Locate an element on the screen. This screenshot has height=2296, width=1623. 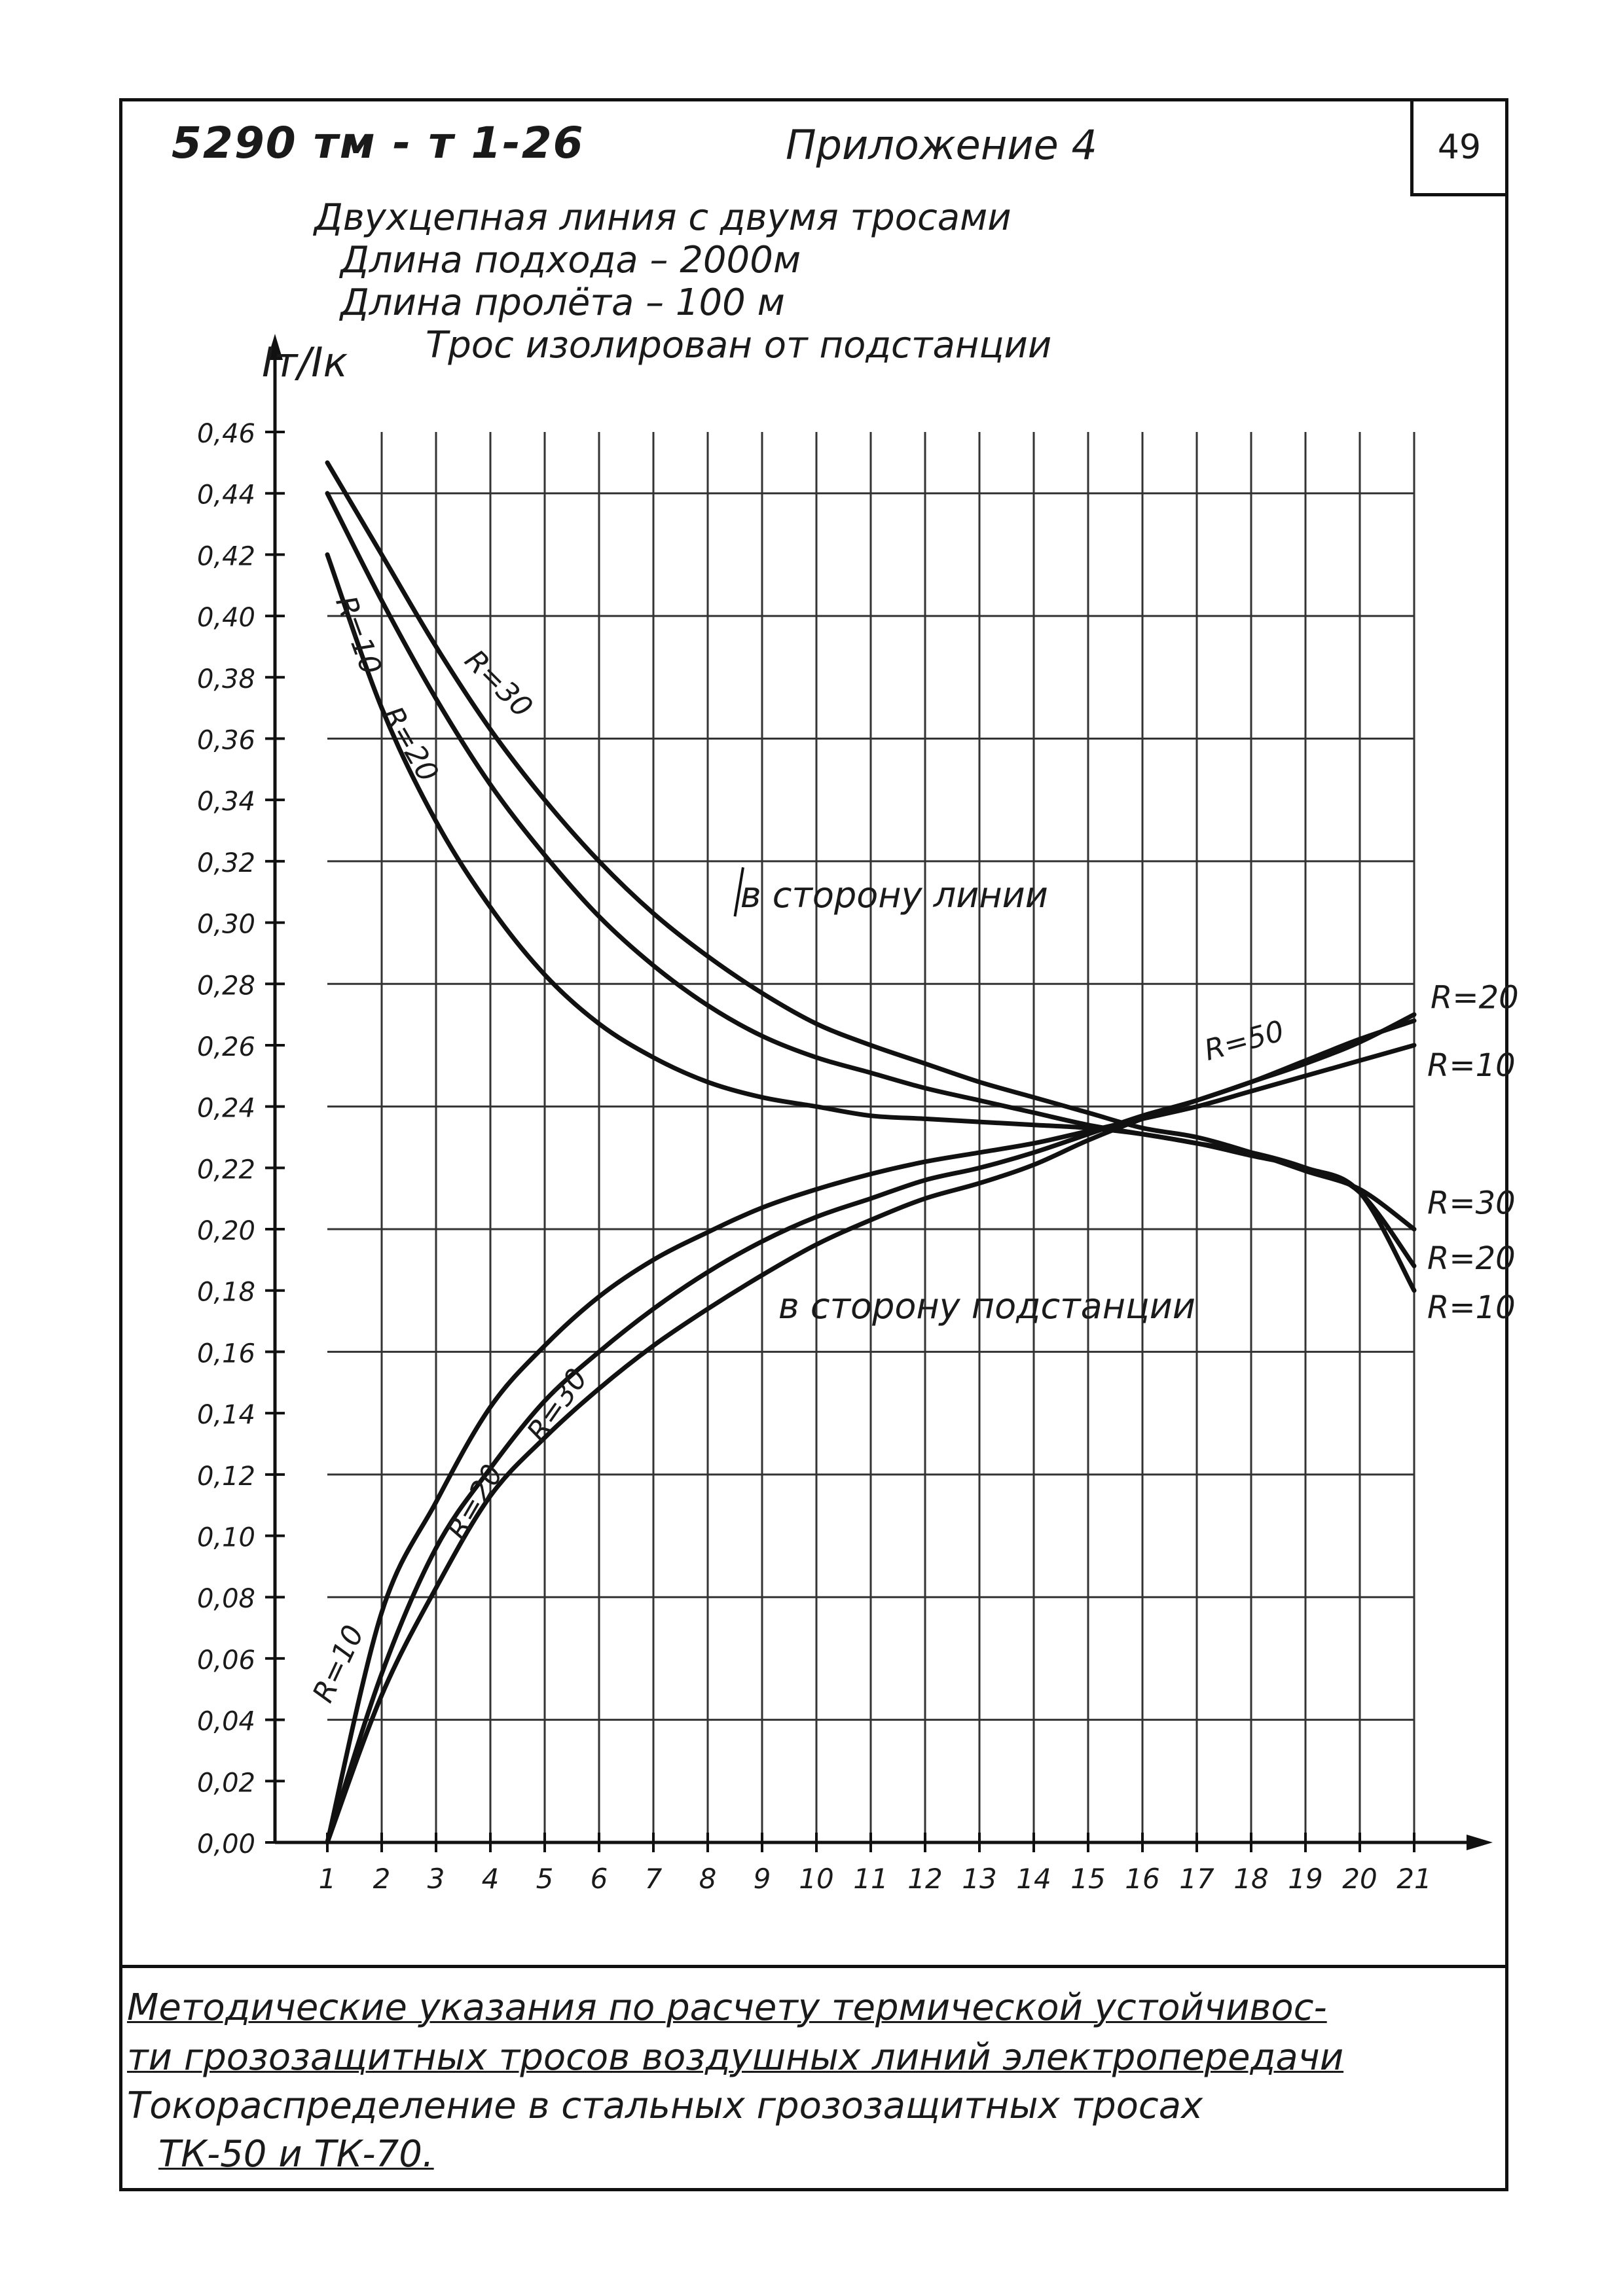
annotation-leader is located at coordinates (738, 892).